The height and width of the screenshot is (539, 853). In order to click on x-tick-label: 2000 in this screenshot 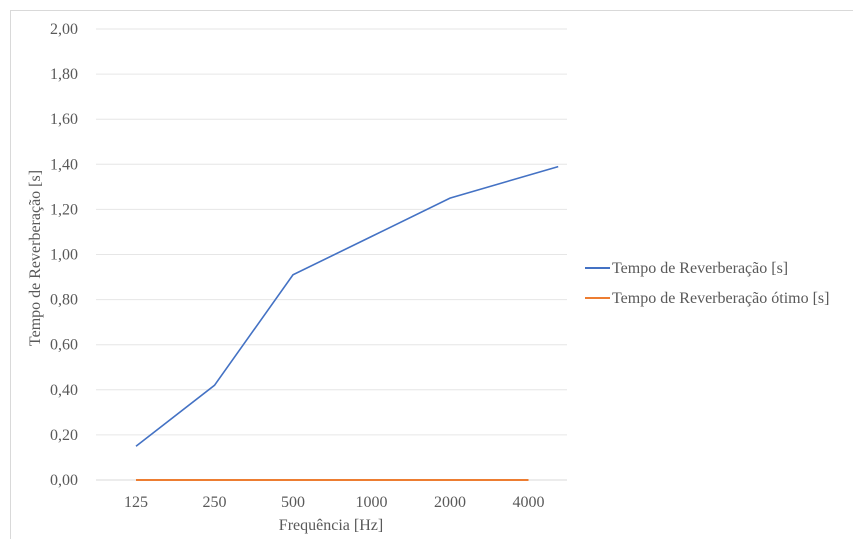, I will do `click(450, 502)`.